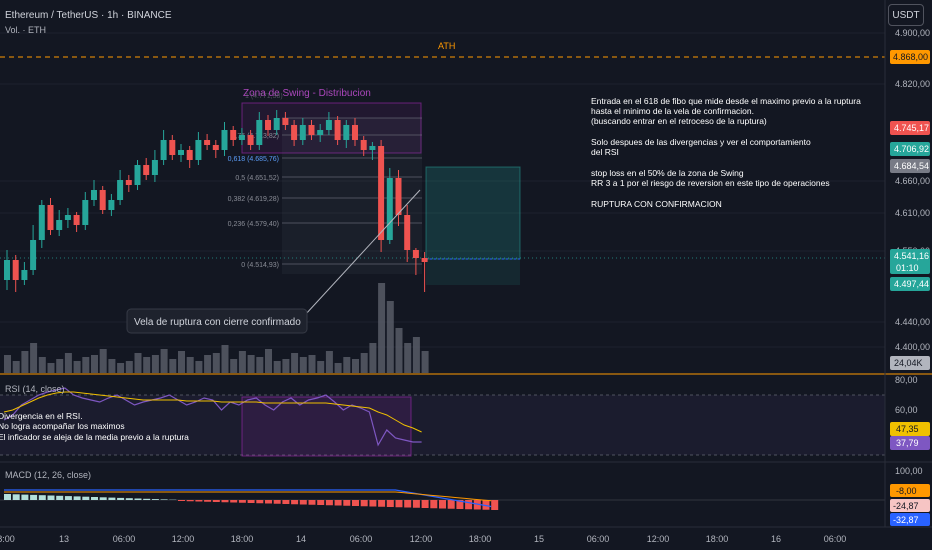 The image size is (932, 550). Describe the element at coordinates (253, 199) in the screenshot. I see `fib-label-0382: 0,382 (4.619,28)` at that location.